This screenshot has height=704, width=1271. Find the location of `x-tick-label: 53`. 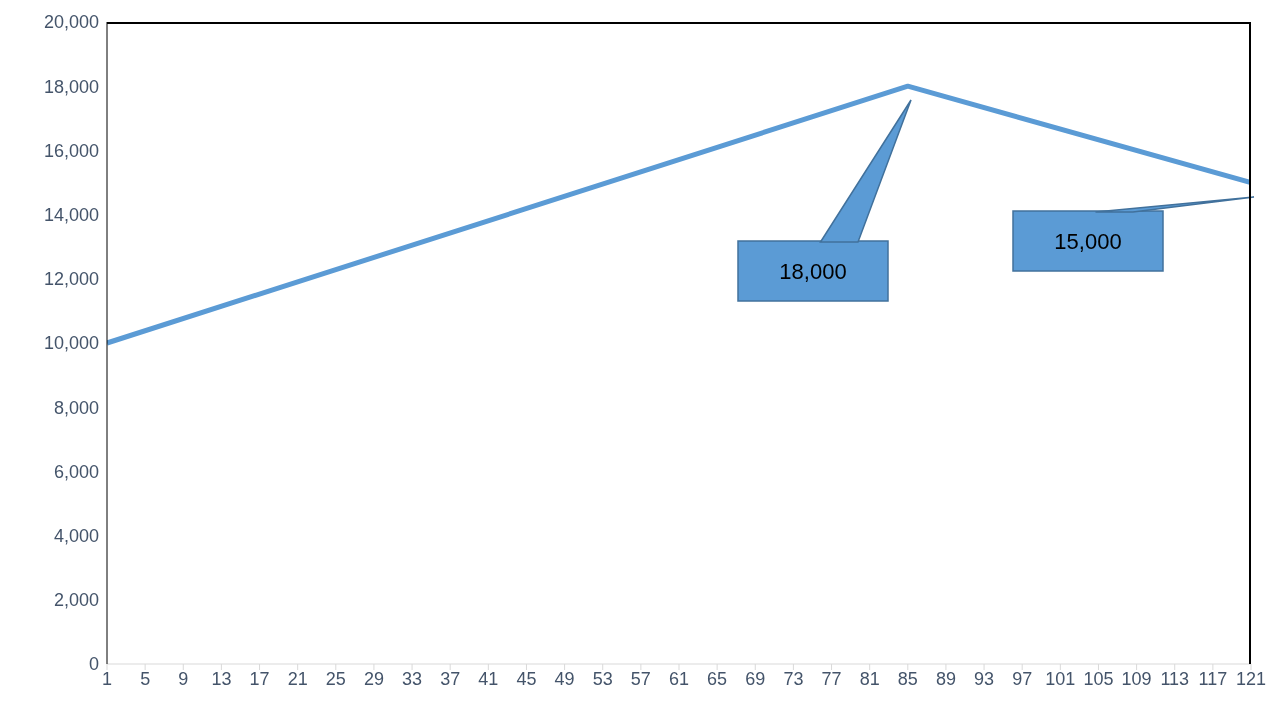

x-tick-label: 53 is located at coordinates (602, 678).